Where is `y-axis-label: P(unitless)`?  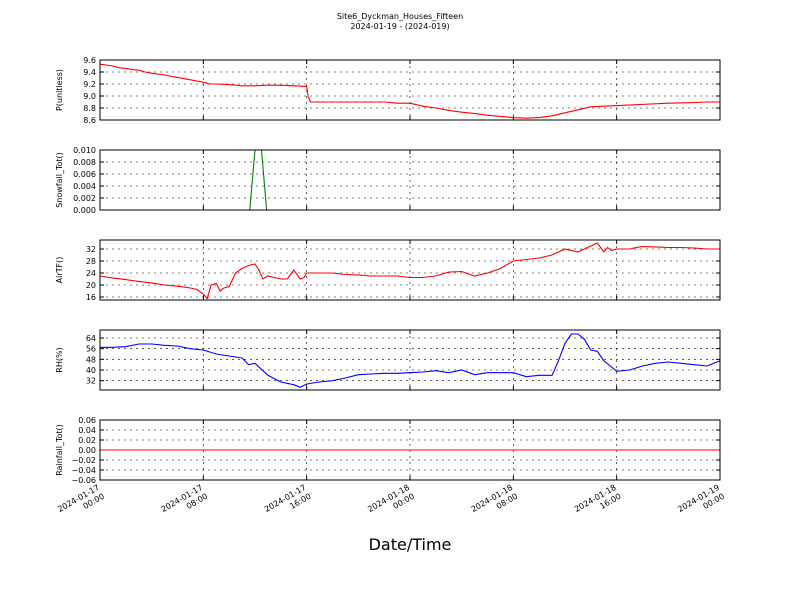
y-axis-label: P(unitless) is located at coordinates (59, 90).